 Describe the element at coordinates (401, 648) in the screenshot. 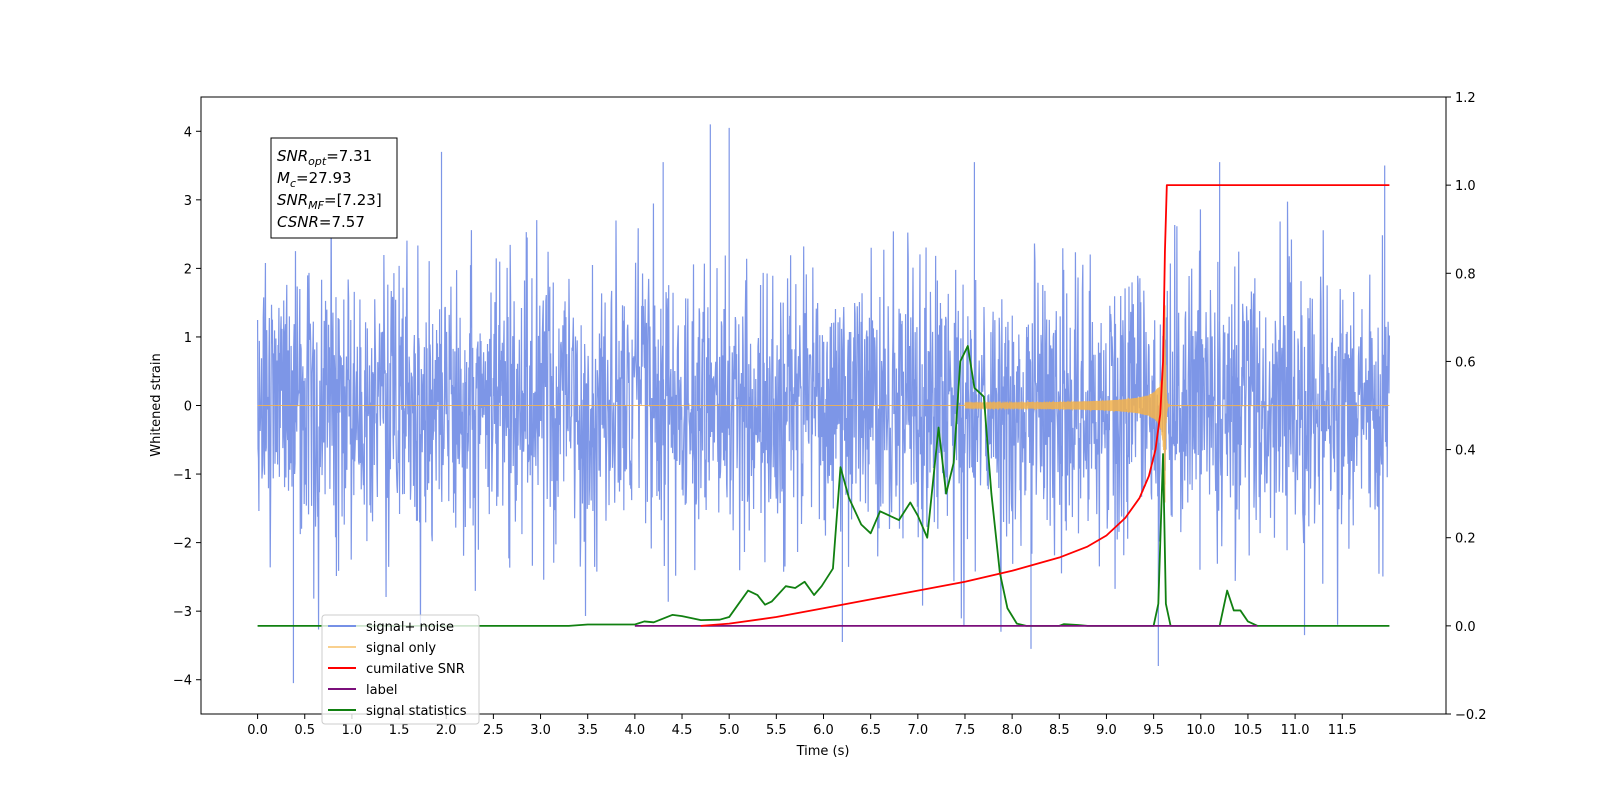

I see `legend-entry: signal only` at that location.